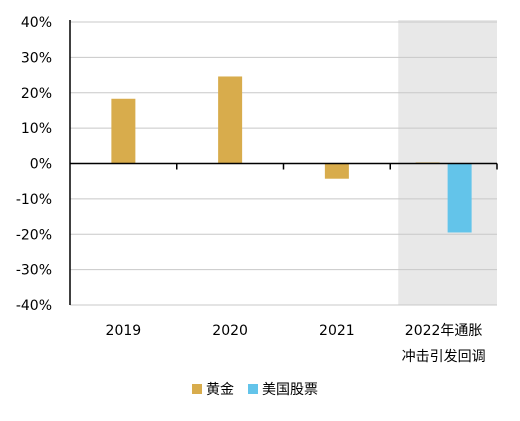 The image size is (520, 421). Describe the element at coordinates (36, 58) in the screenshot. I see `y-tick-label: 30%` at that location.